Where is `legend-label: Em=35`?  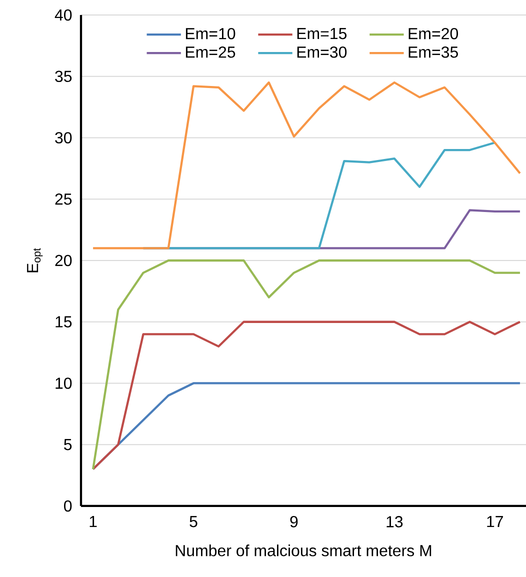
legend-label: Em=35 is located at coordinates (433, 52).